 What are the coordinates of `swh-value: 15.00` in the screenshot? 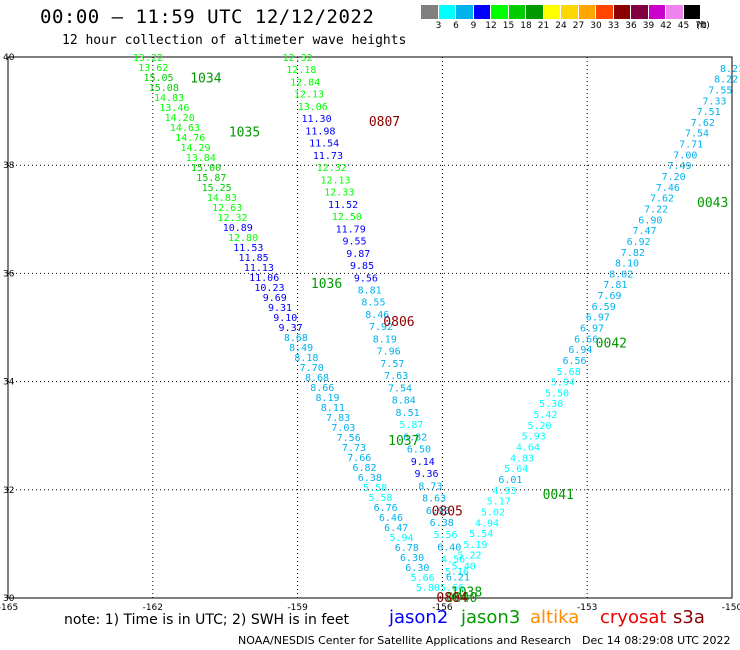 It's located at (206, 168).